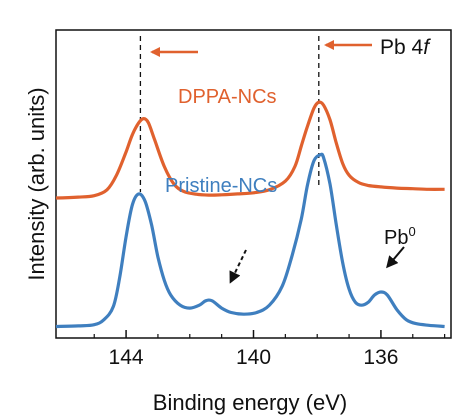 This screenshot has width=456, height=420. What do you see at coordinates (405, 47) in the screenshot?
I see `pb4f-label: Pb 4f` at bounding box center [405, 47].